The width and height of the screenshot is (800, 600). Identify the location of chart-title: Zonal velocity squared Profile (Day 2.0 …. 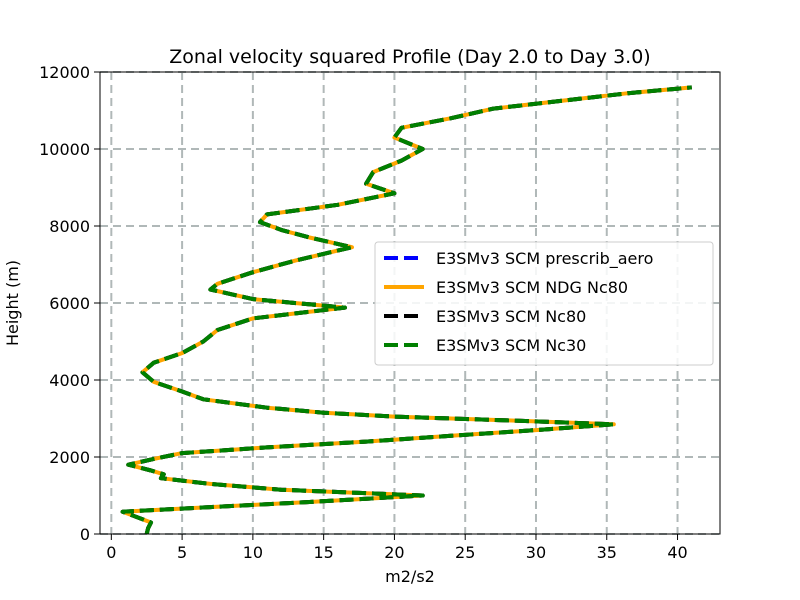
(409, 57).